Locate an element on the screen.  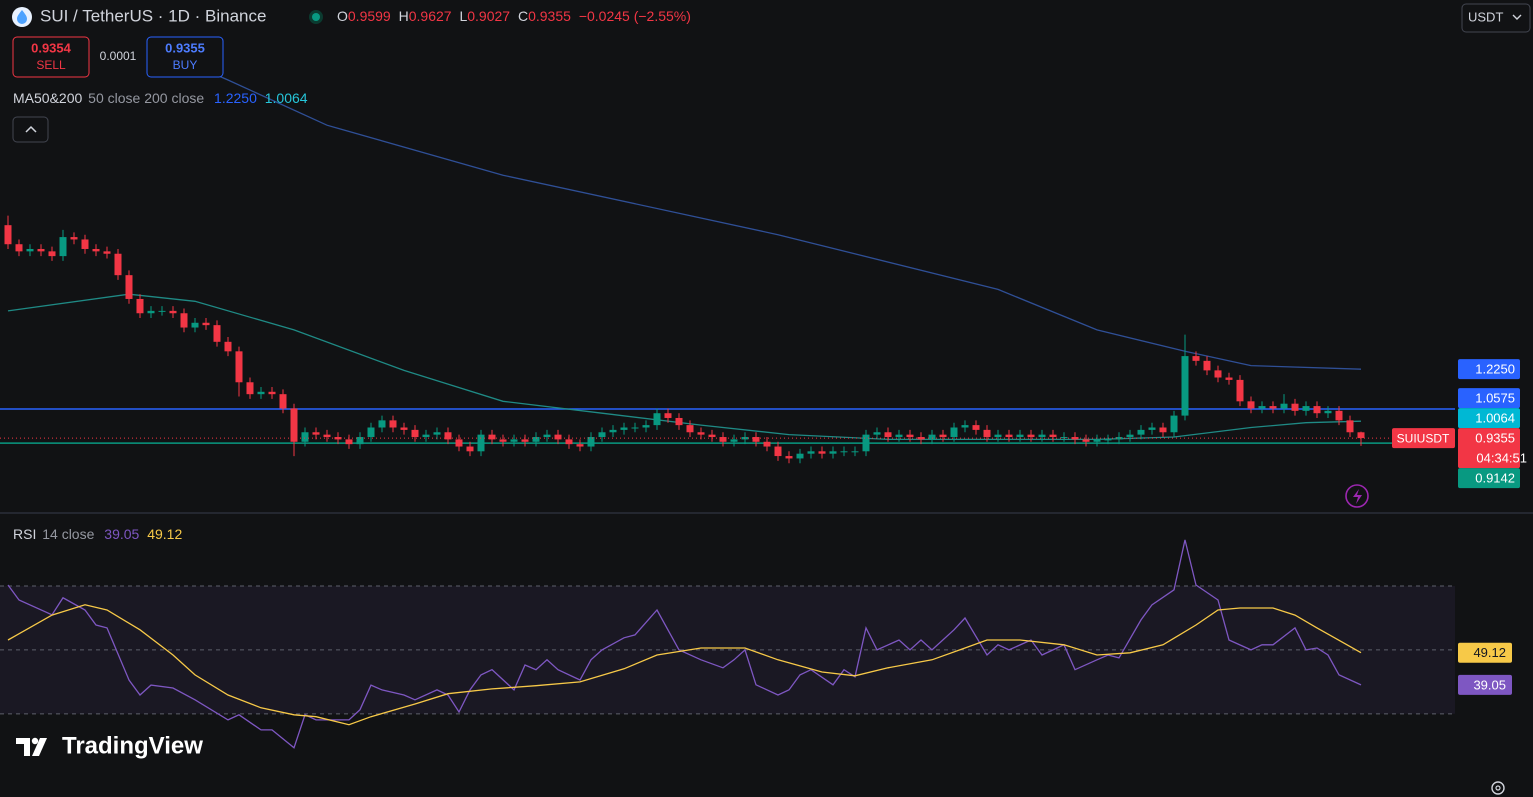
symbol-title: SUI / TetherUS · 1D · Binance is located at coordinates (153, 15).